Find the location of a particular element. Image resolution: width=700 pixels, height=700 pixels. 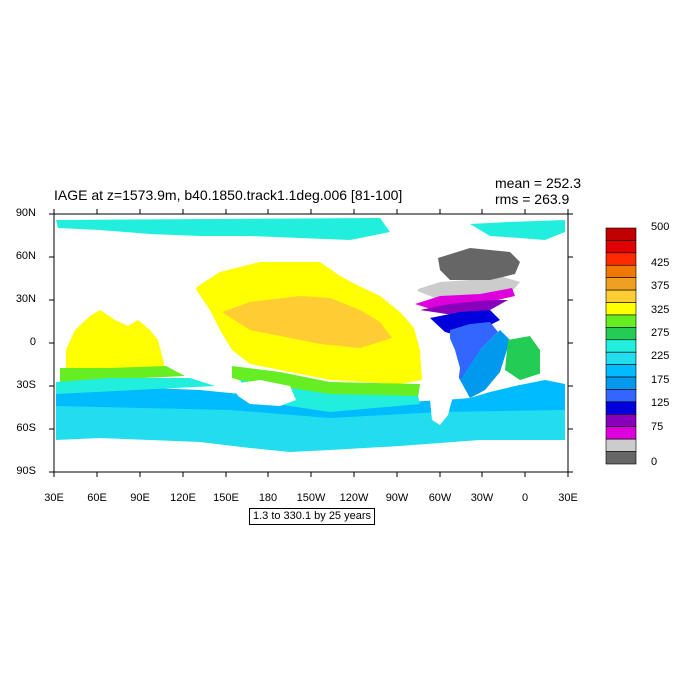

australia is located at coordinates (264, 393).